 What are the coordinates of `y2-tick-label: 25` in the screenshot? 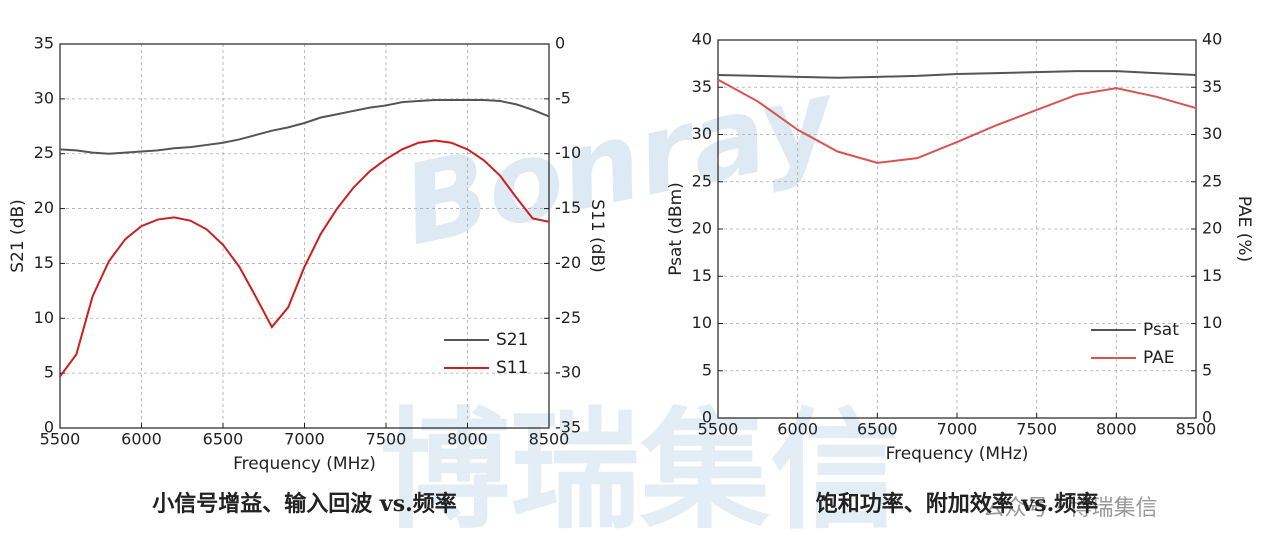 It's located at (1212, 180).